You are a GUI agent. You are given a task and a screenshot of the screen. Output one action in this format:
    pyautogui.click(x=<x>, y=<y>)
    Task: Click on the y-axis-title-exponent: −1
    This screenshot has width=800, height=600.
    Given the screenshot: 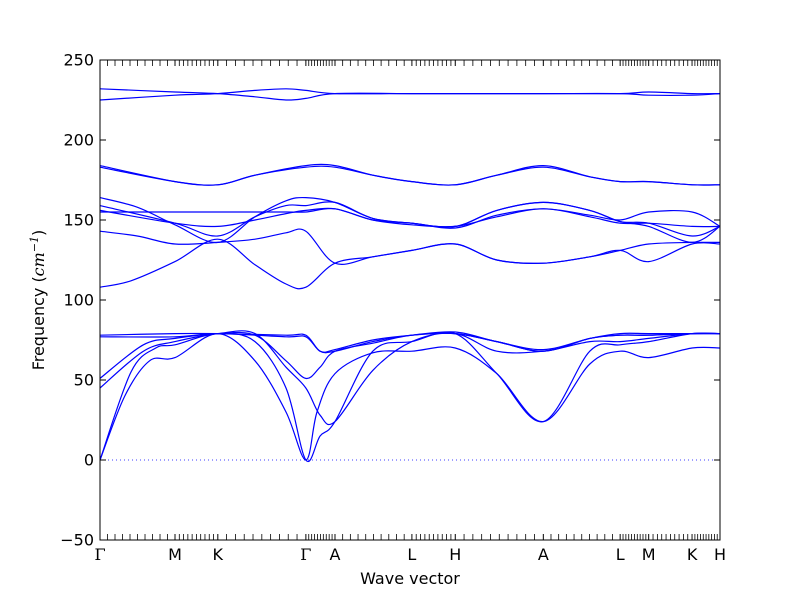 What is the action you would take?
    pyautogui.click(x=34, y=244)
    